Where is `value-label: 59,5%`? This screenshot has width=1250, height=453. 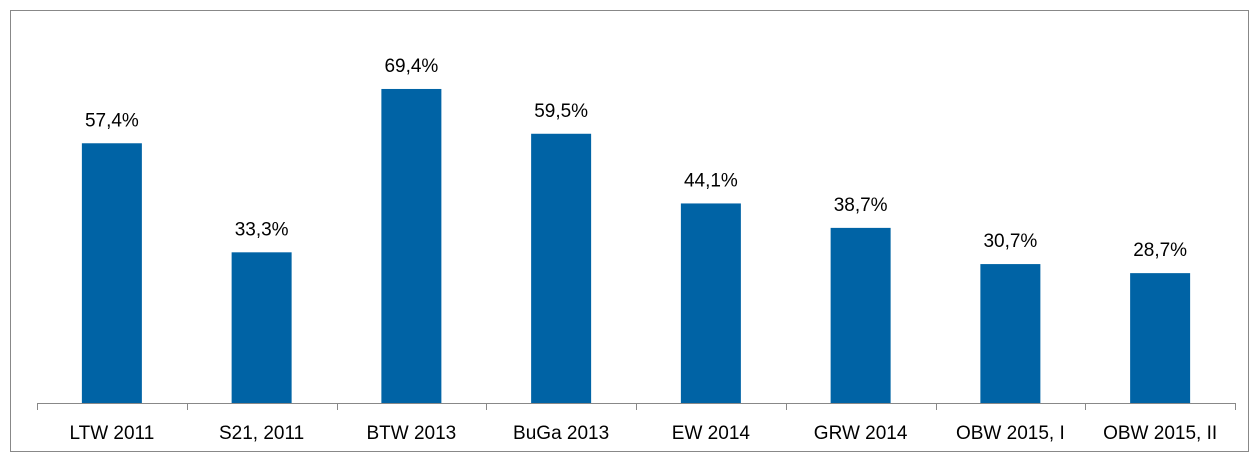 value-label: 59,5% is located at coordinates (561, 111).